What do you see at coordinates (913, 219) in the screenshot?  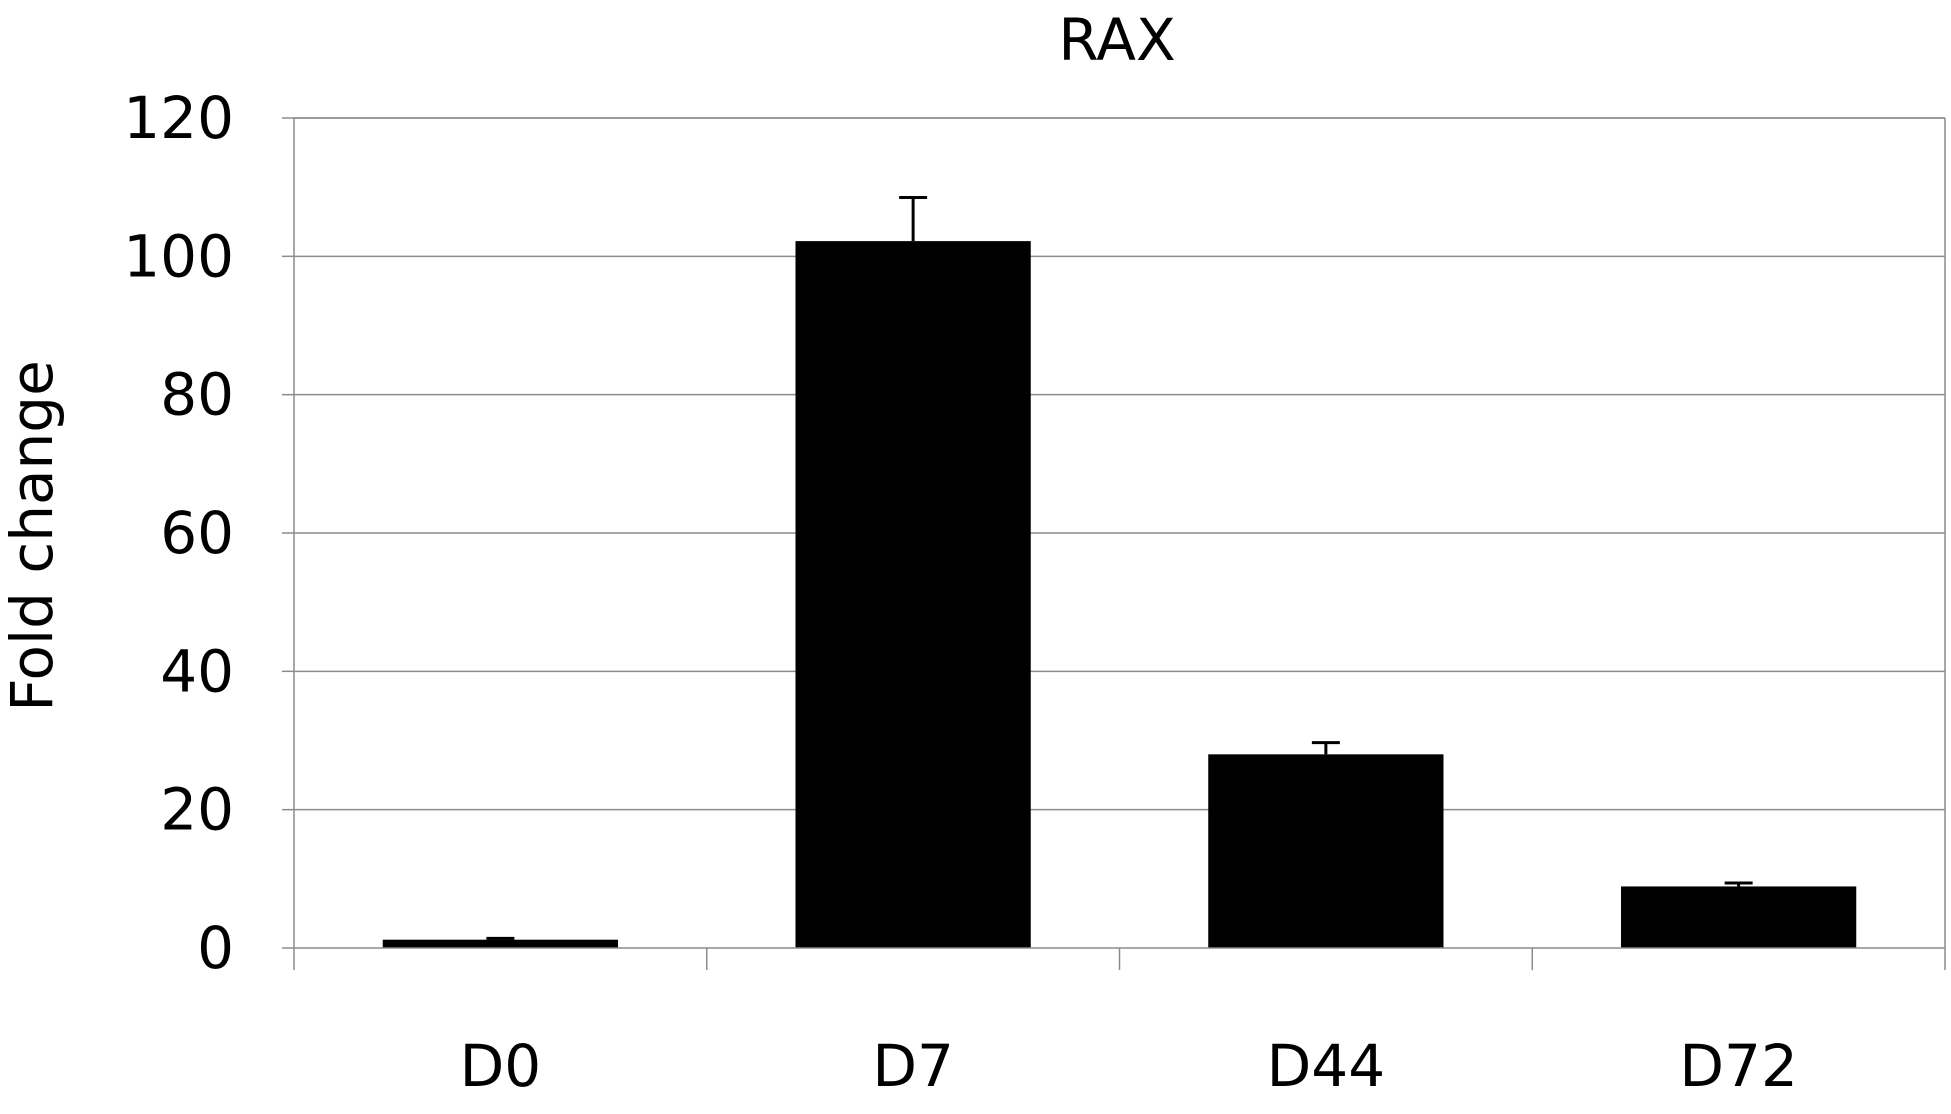 I see `error-bar-d7` at bounding box center [913, 219].